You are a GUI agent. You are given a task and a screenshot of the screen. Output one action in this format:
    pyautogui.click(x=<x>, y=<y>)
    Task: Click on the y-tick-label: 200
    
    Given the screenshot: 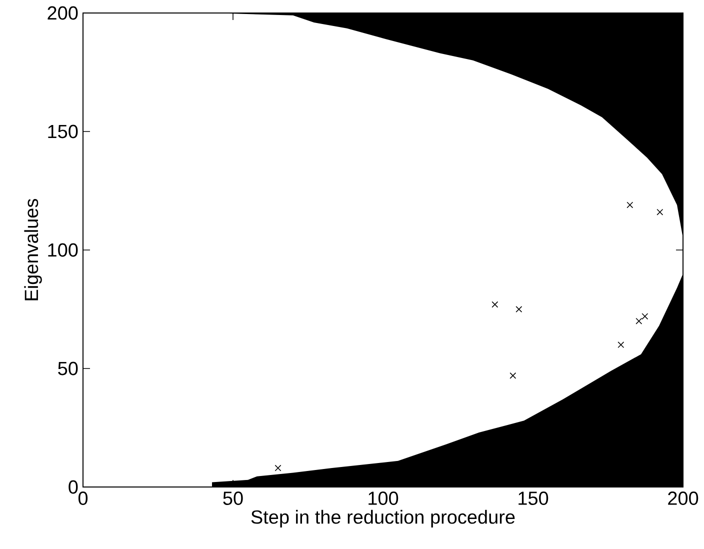 What is the action you would take?
    pyautogui.click(x=63, y=13)
    